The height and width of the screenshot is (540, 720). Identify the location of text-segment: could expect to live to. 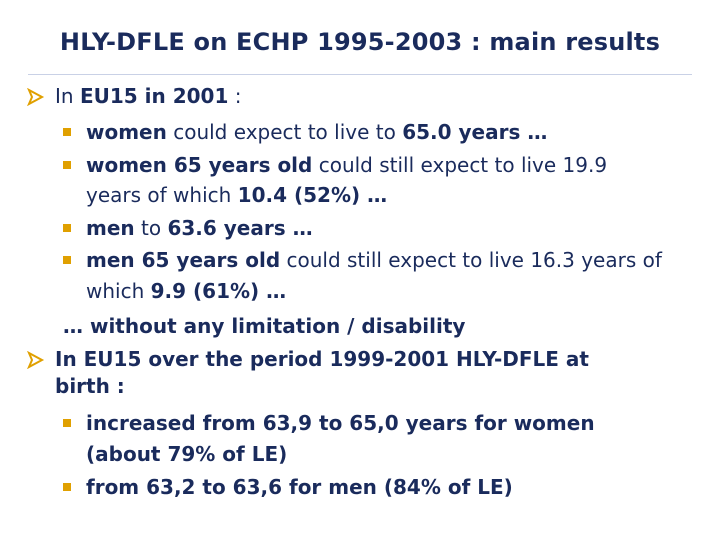
(284, 132).